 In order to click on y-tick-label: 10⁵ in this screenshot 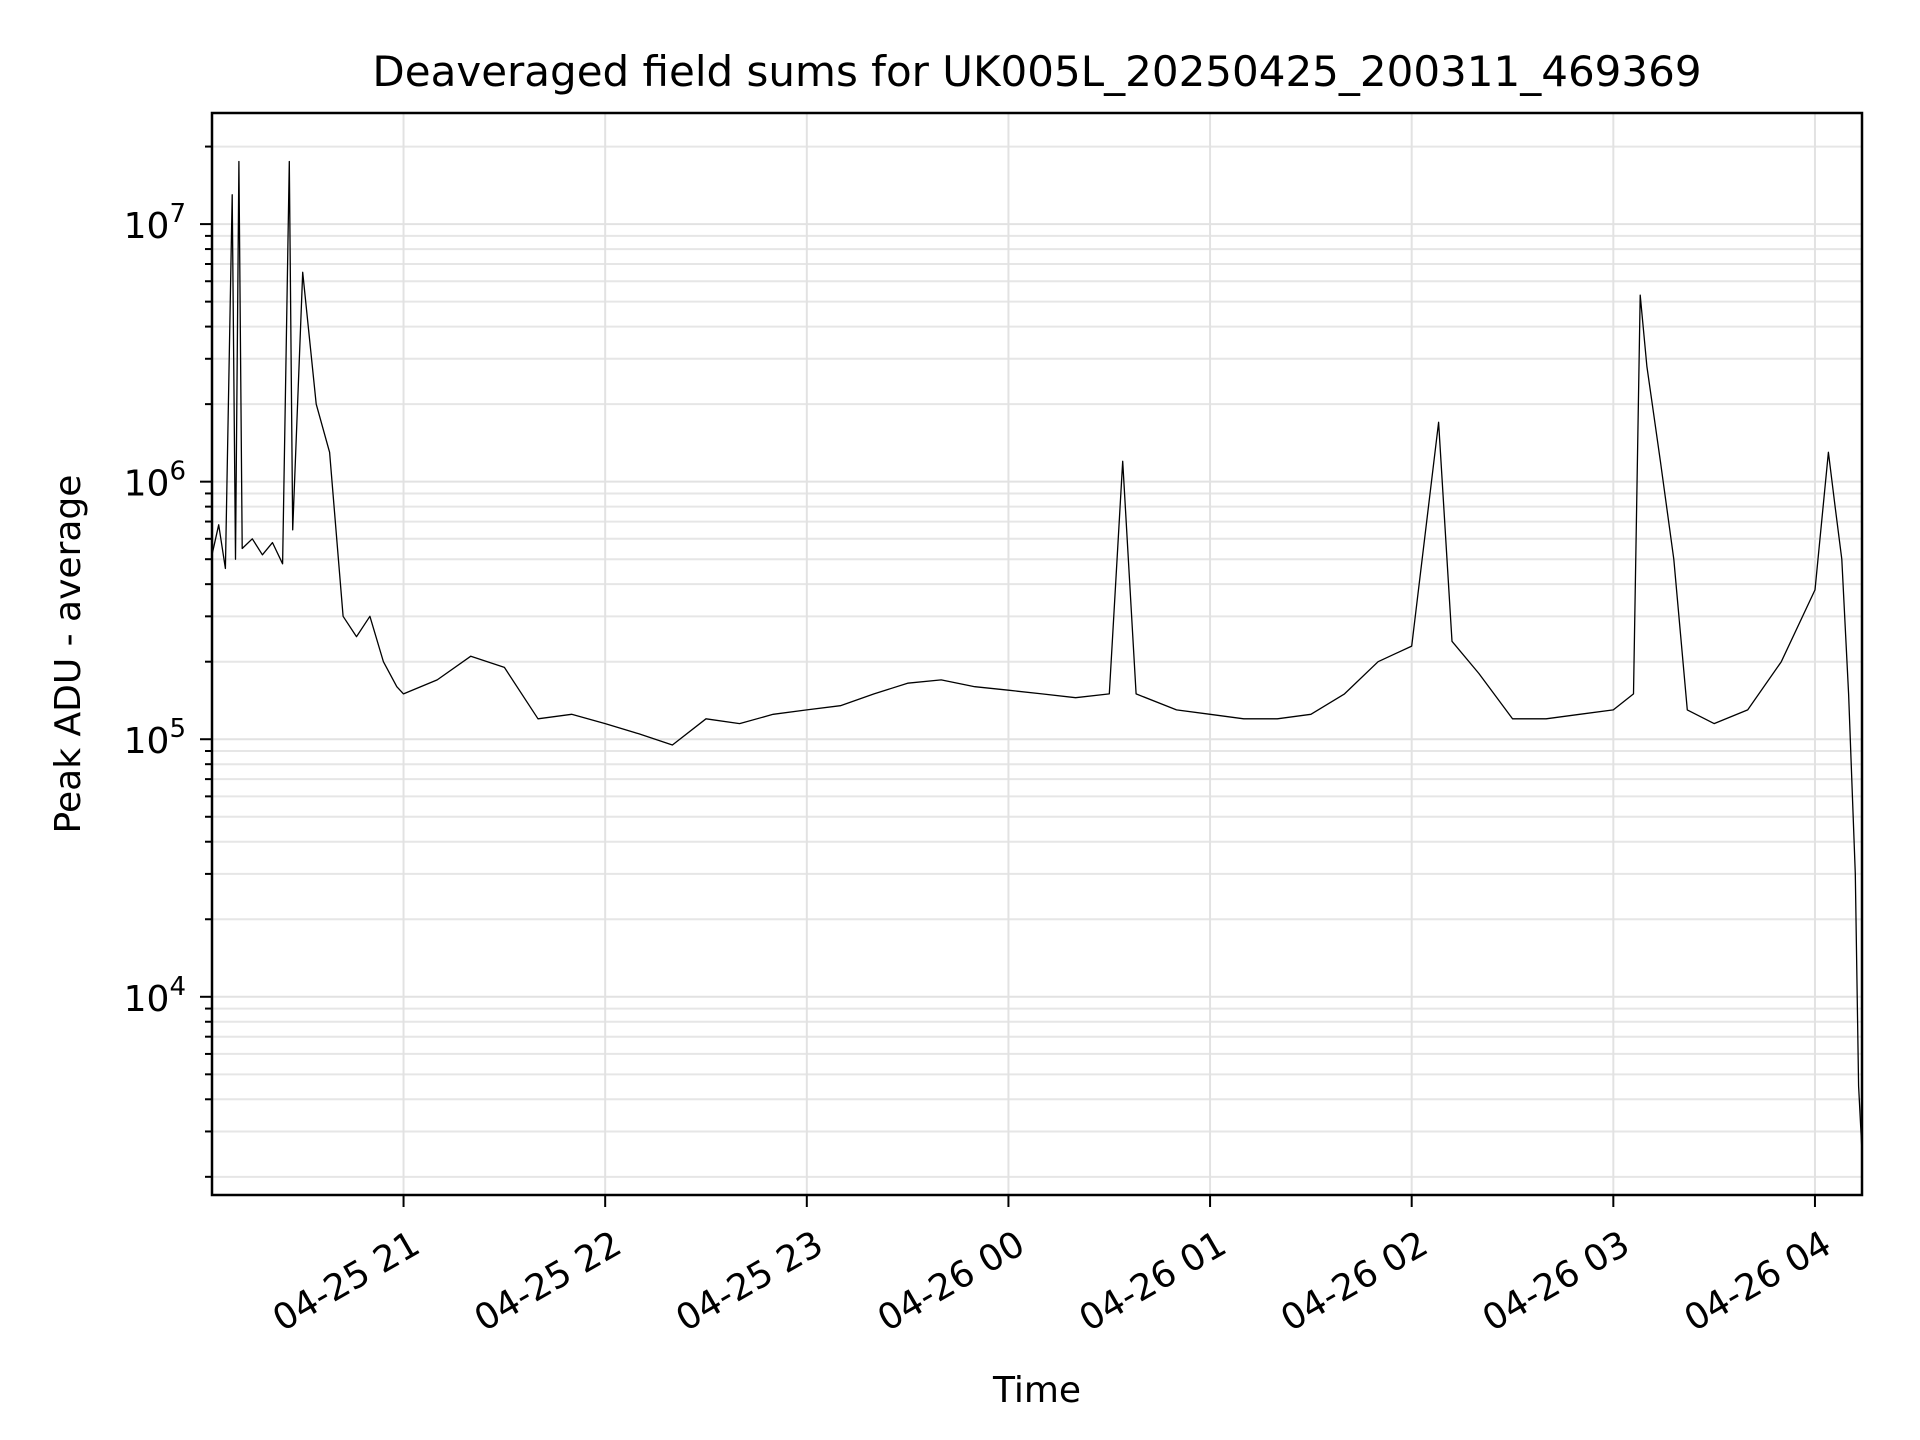, I will do `click(155, 738)`.